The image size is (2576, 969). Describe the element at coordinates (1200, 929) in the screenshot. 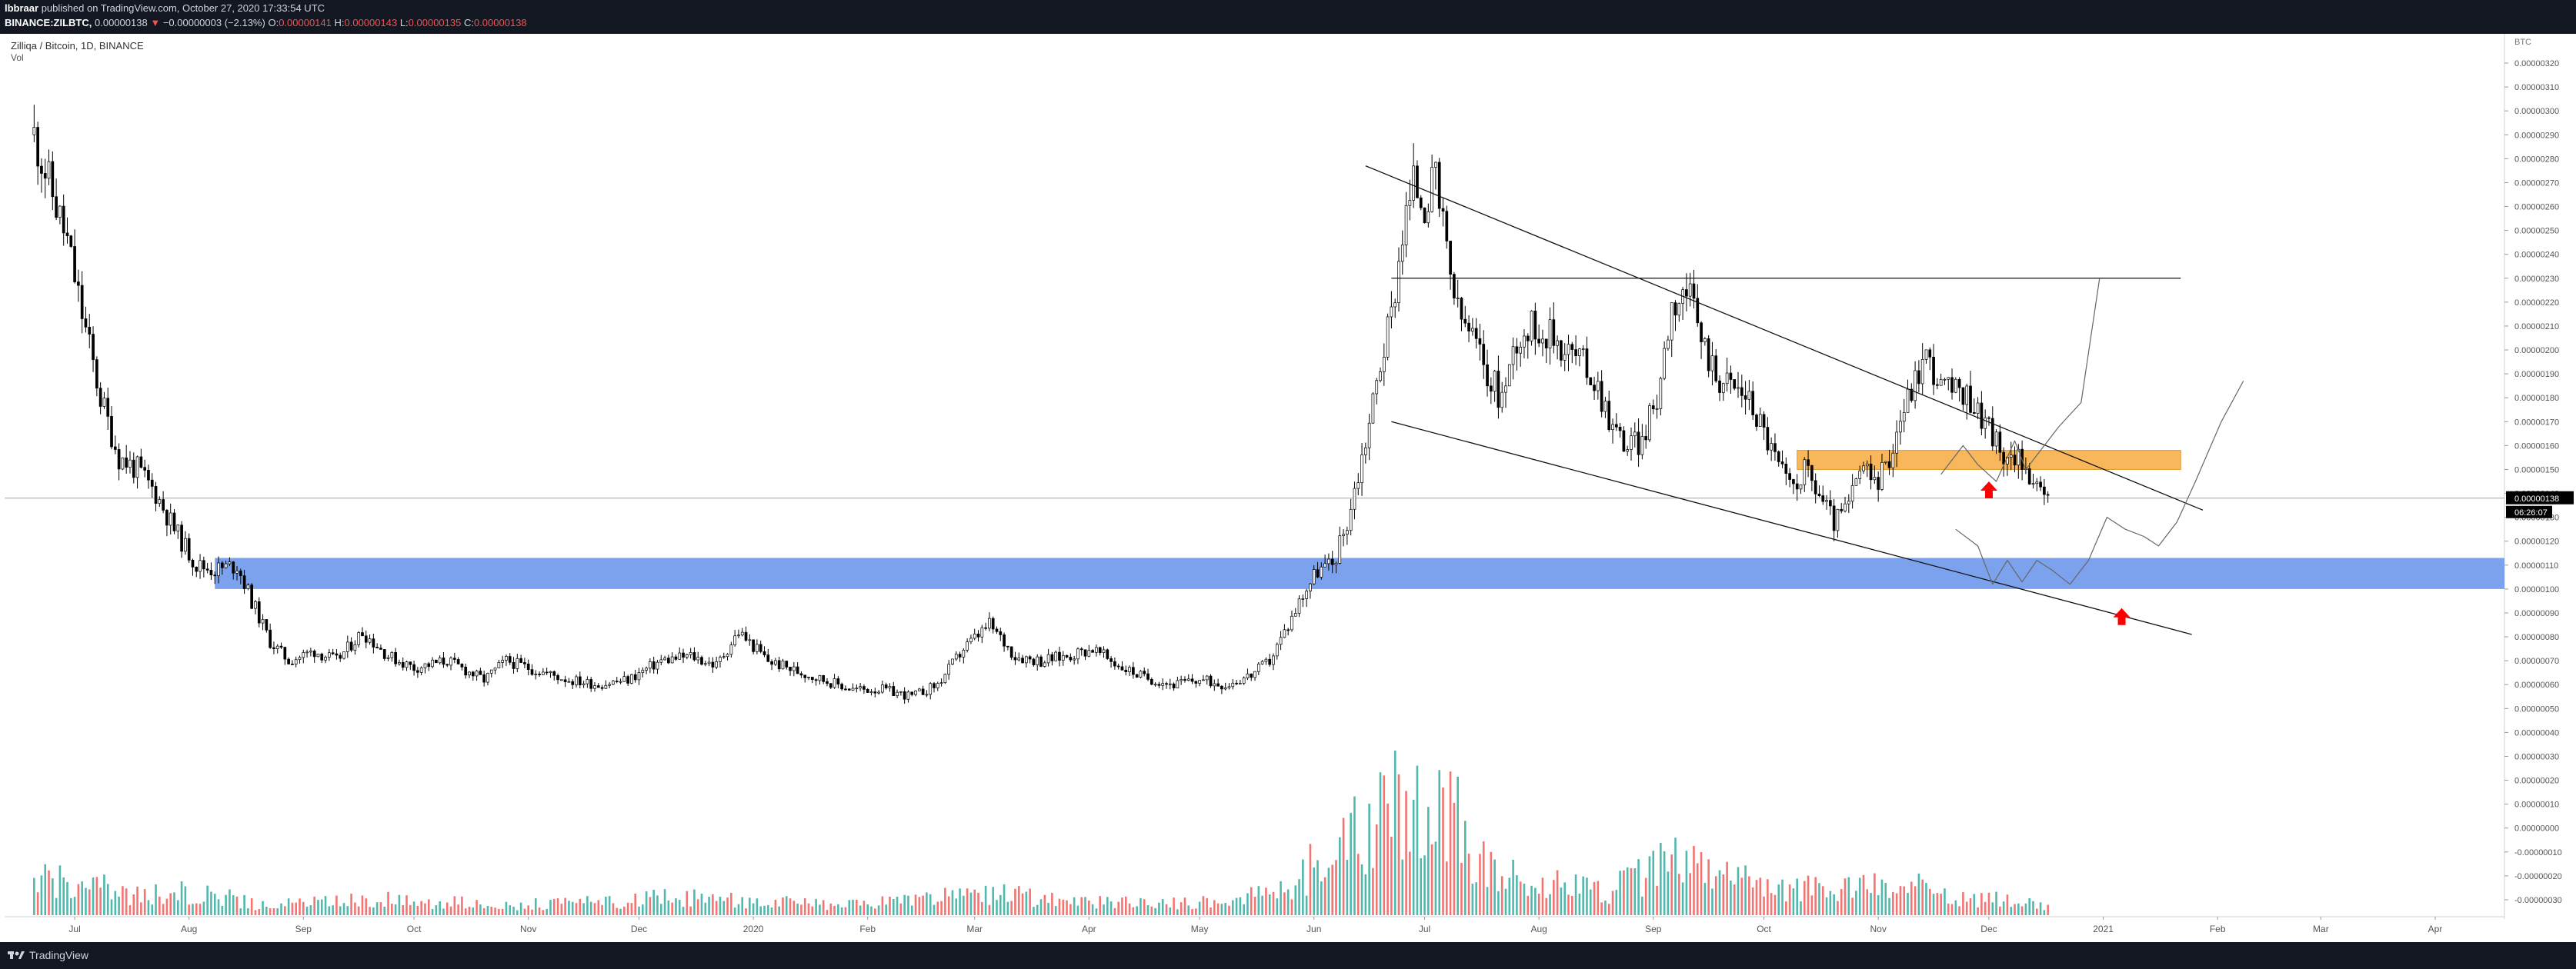

I see `time-tick-label: May` at that location.